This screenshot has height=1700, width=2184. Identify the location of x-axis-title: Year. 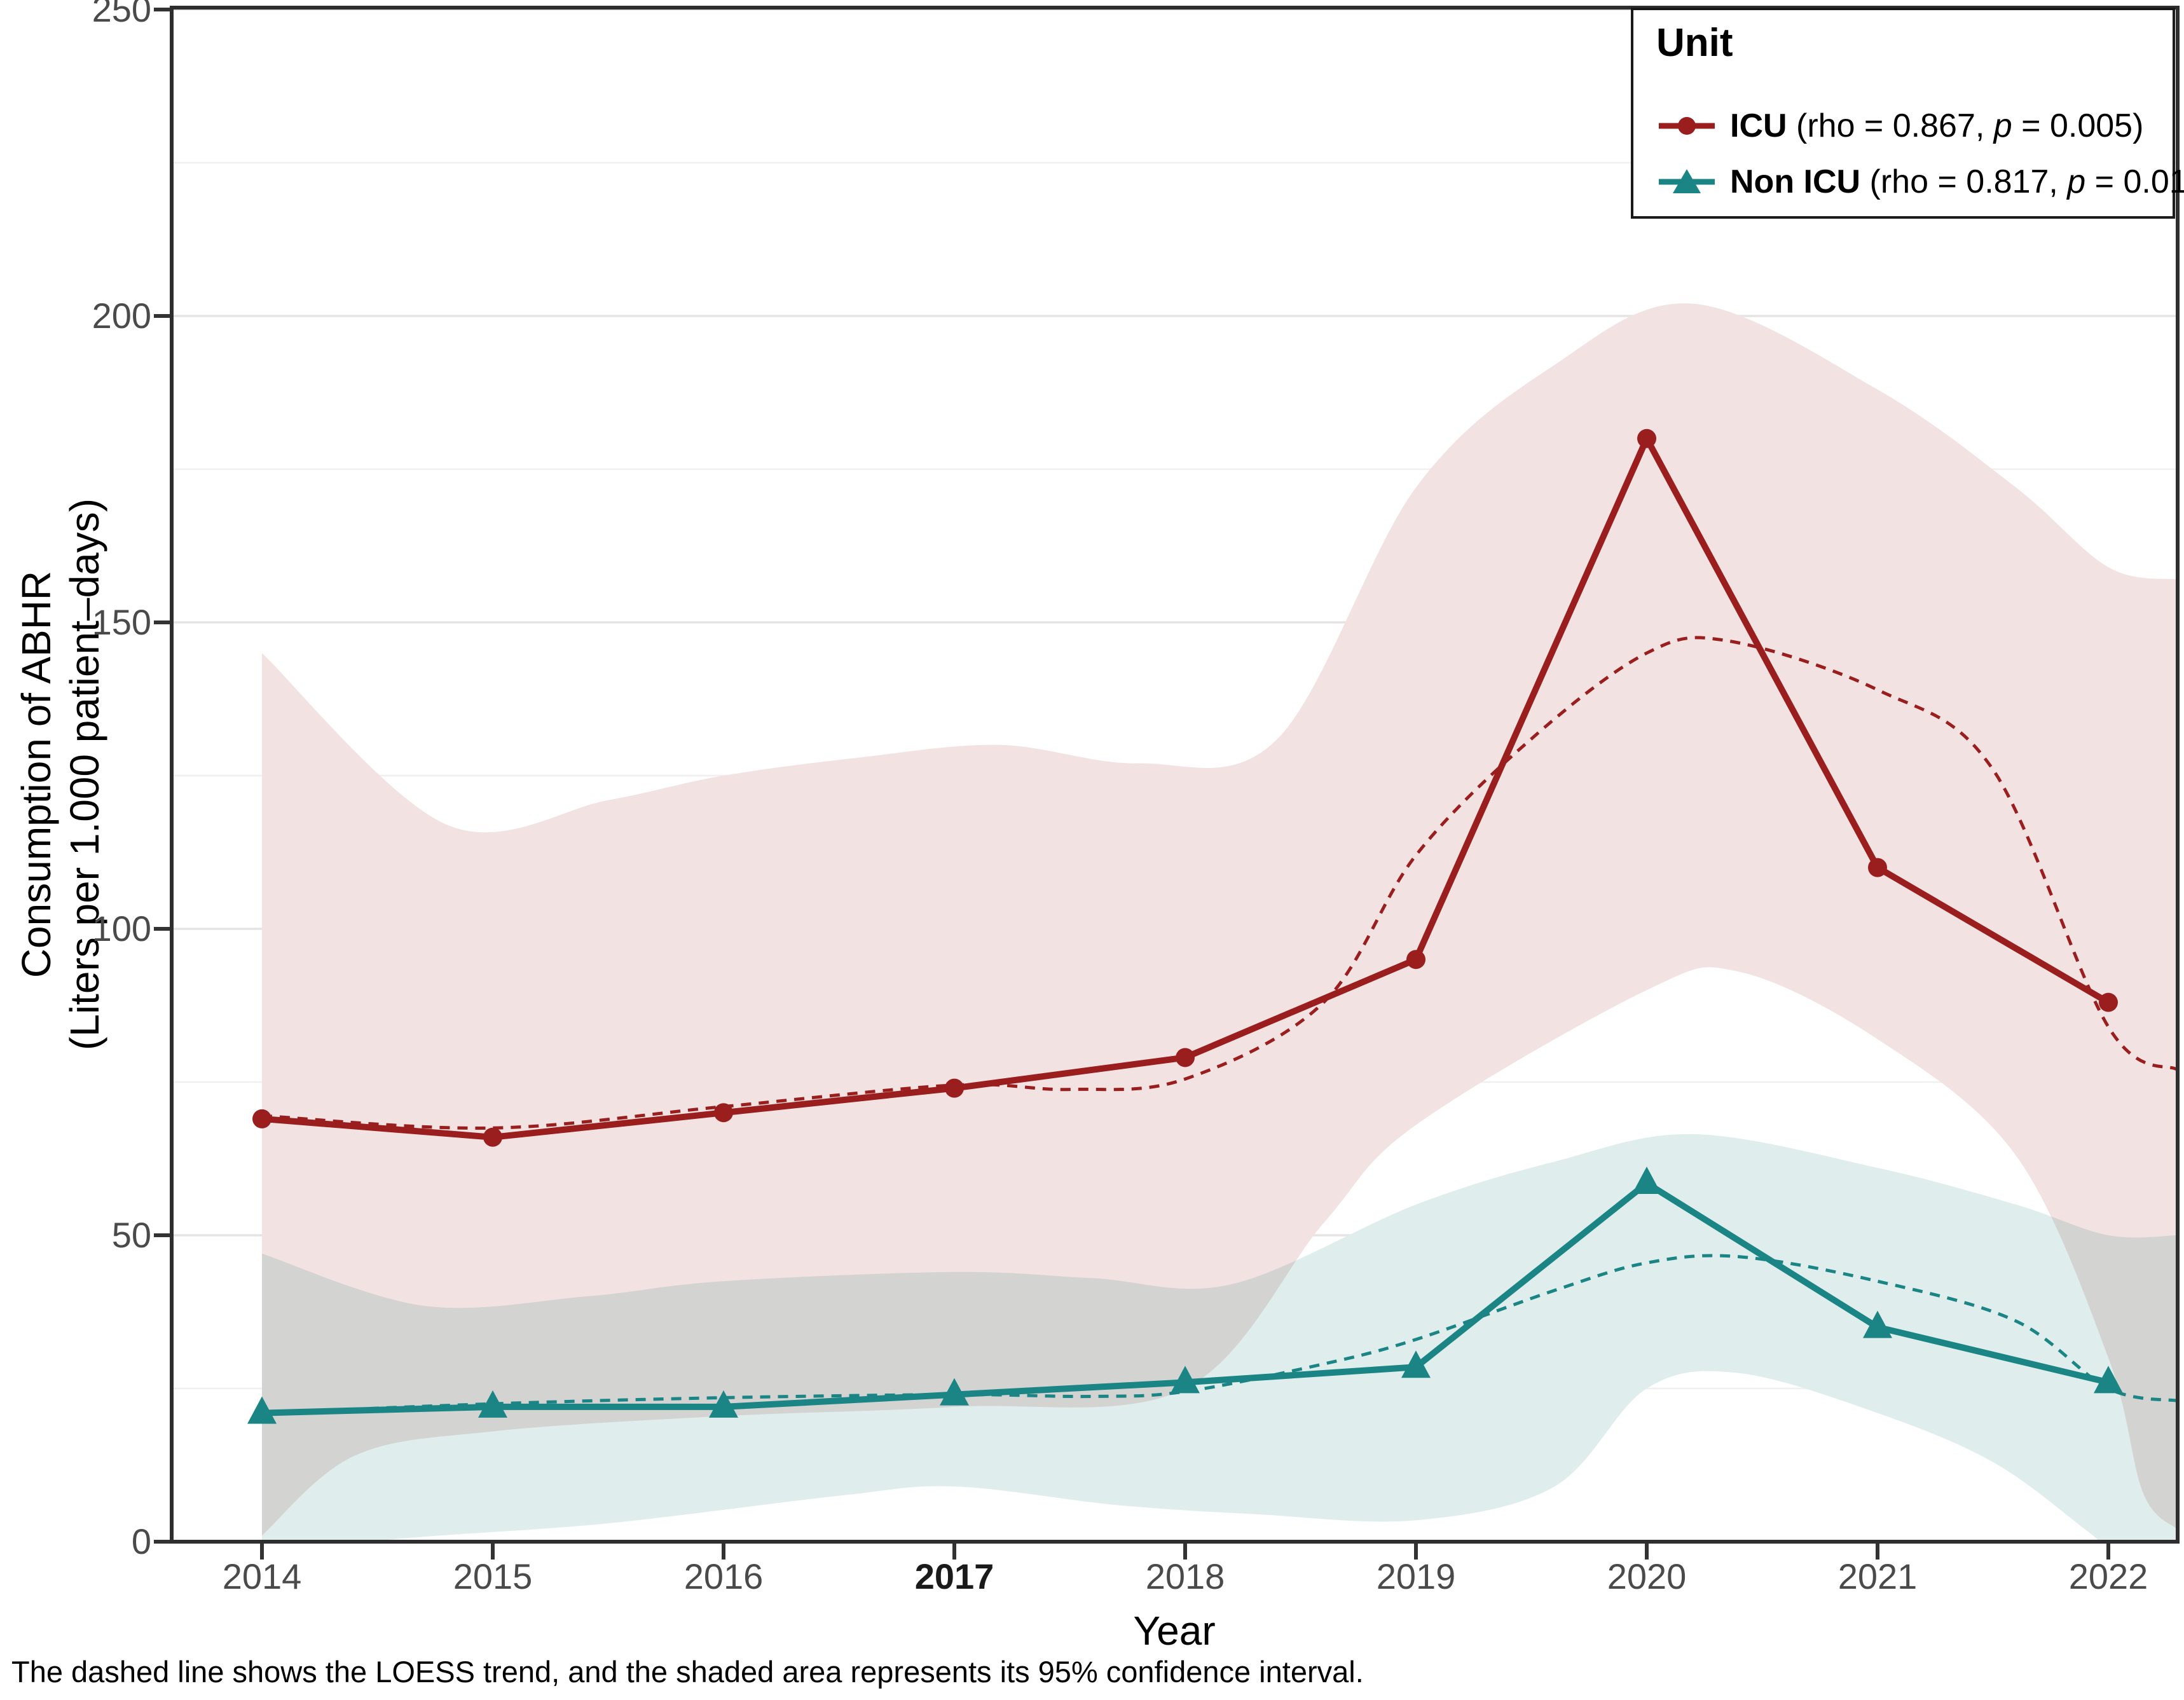
(1174, 1631).